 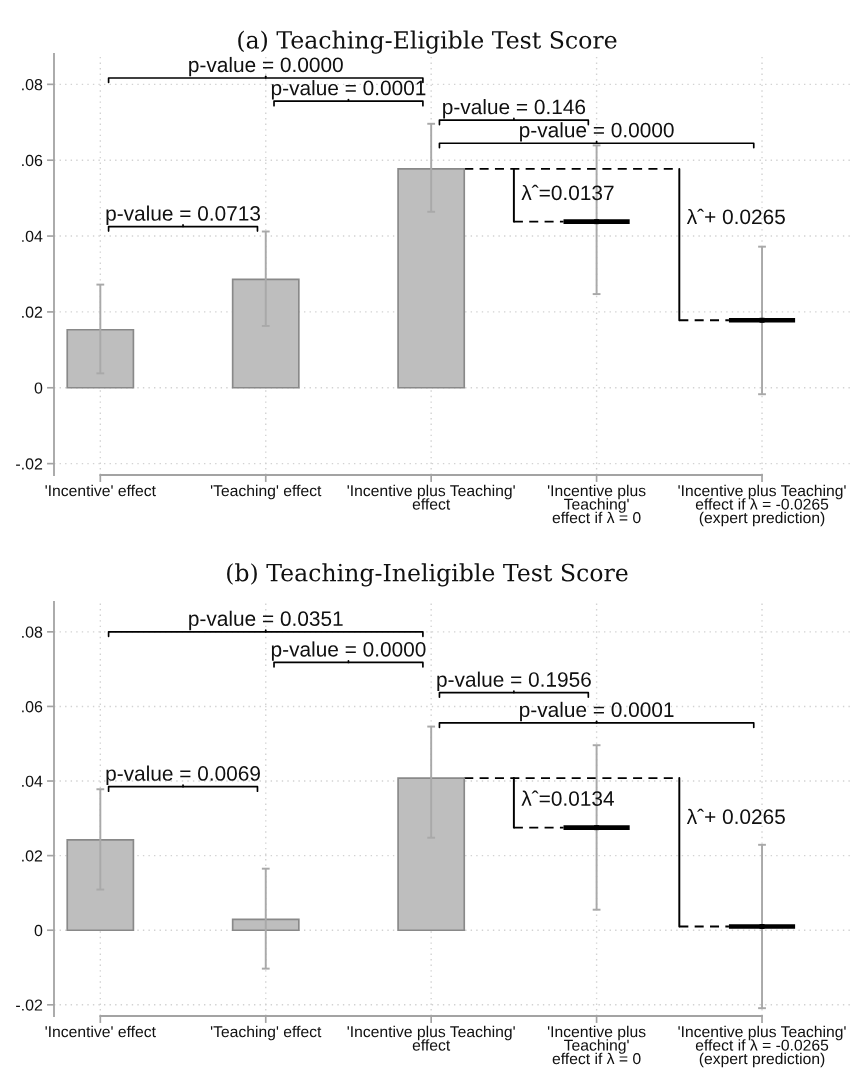 What do you see at coordinates (514, 109) in the screenshot?
I see `annotation: p-value = 0.146` at bounding box center [514, 109].